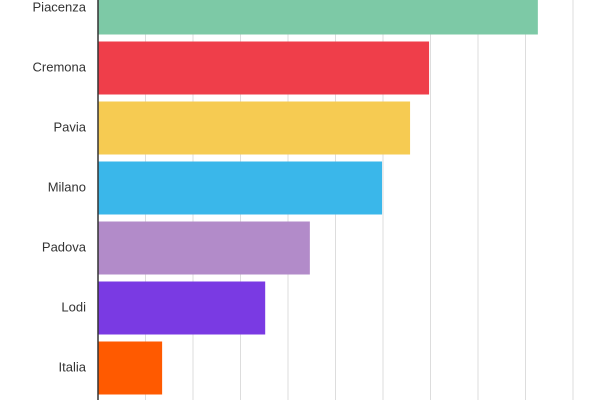 The height and width of the screenshot is (400, 600). I want to click on y-tick-label: Lodi, so click(73, 306).